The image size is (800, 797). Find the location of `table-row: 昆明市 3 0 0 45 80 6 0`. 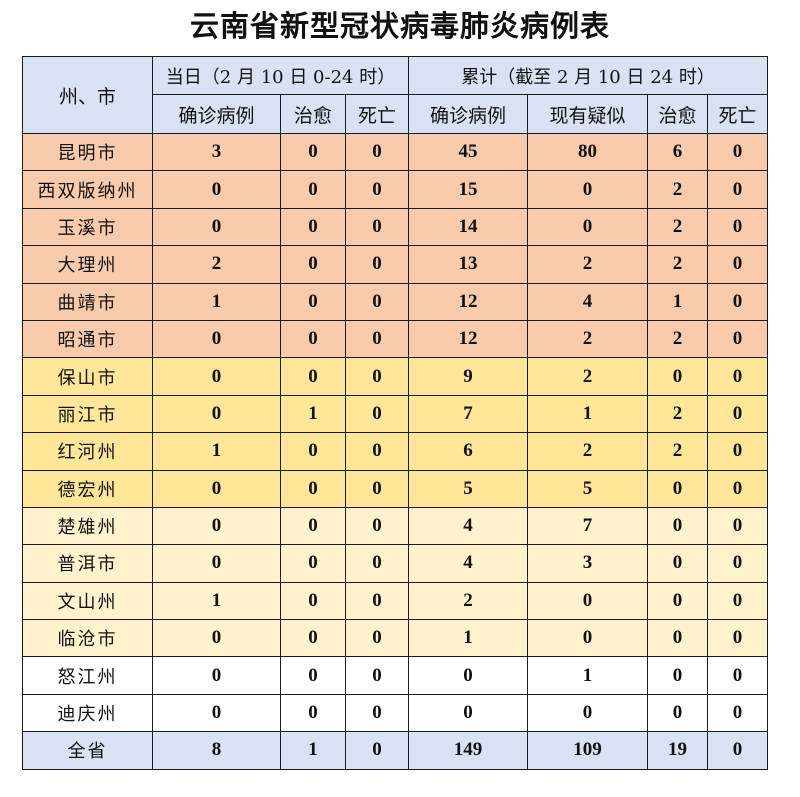

table-row: 昆明市 3 0 0 45 80 6 0 is located at coordinates (395, 152).